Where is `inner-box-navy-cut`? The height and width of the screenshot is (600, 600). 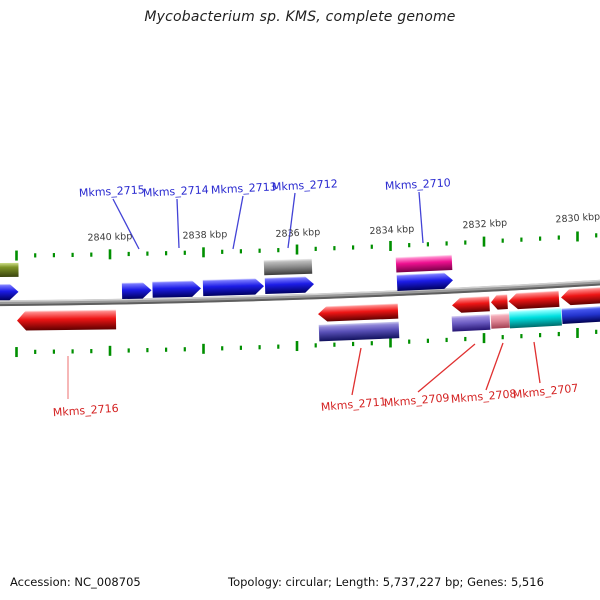
inner-box-navy-cut is located at coordinates (580, 315).